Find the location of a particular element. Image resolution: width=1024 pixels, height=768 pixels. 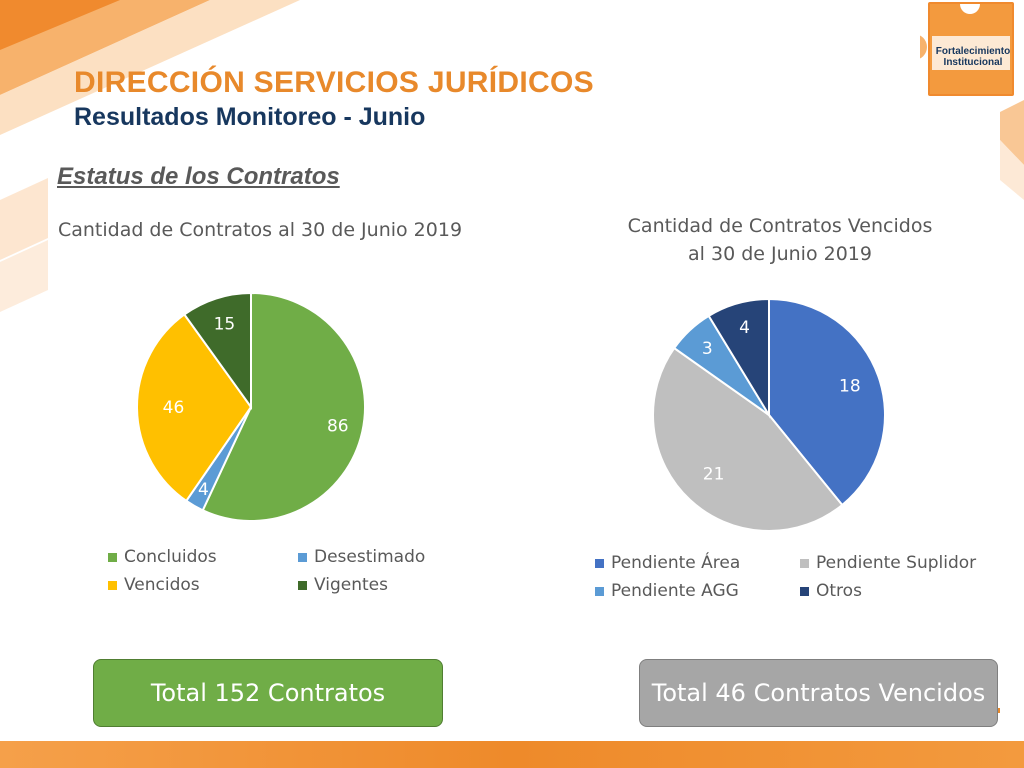

legend-item-pendiente-agg: Pendiente AGG is located at coordinates (697, 591).